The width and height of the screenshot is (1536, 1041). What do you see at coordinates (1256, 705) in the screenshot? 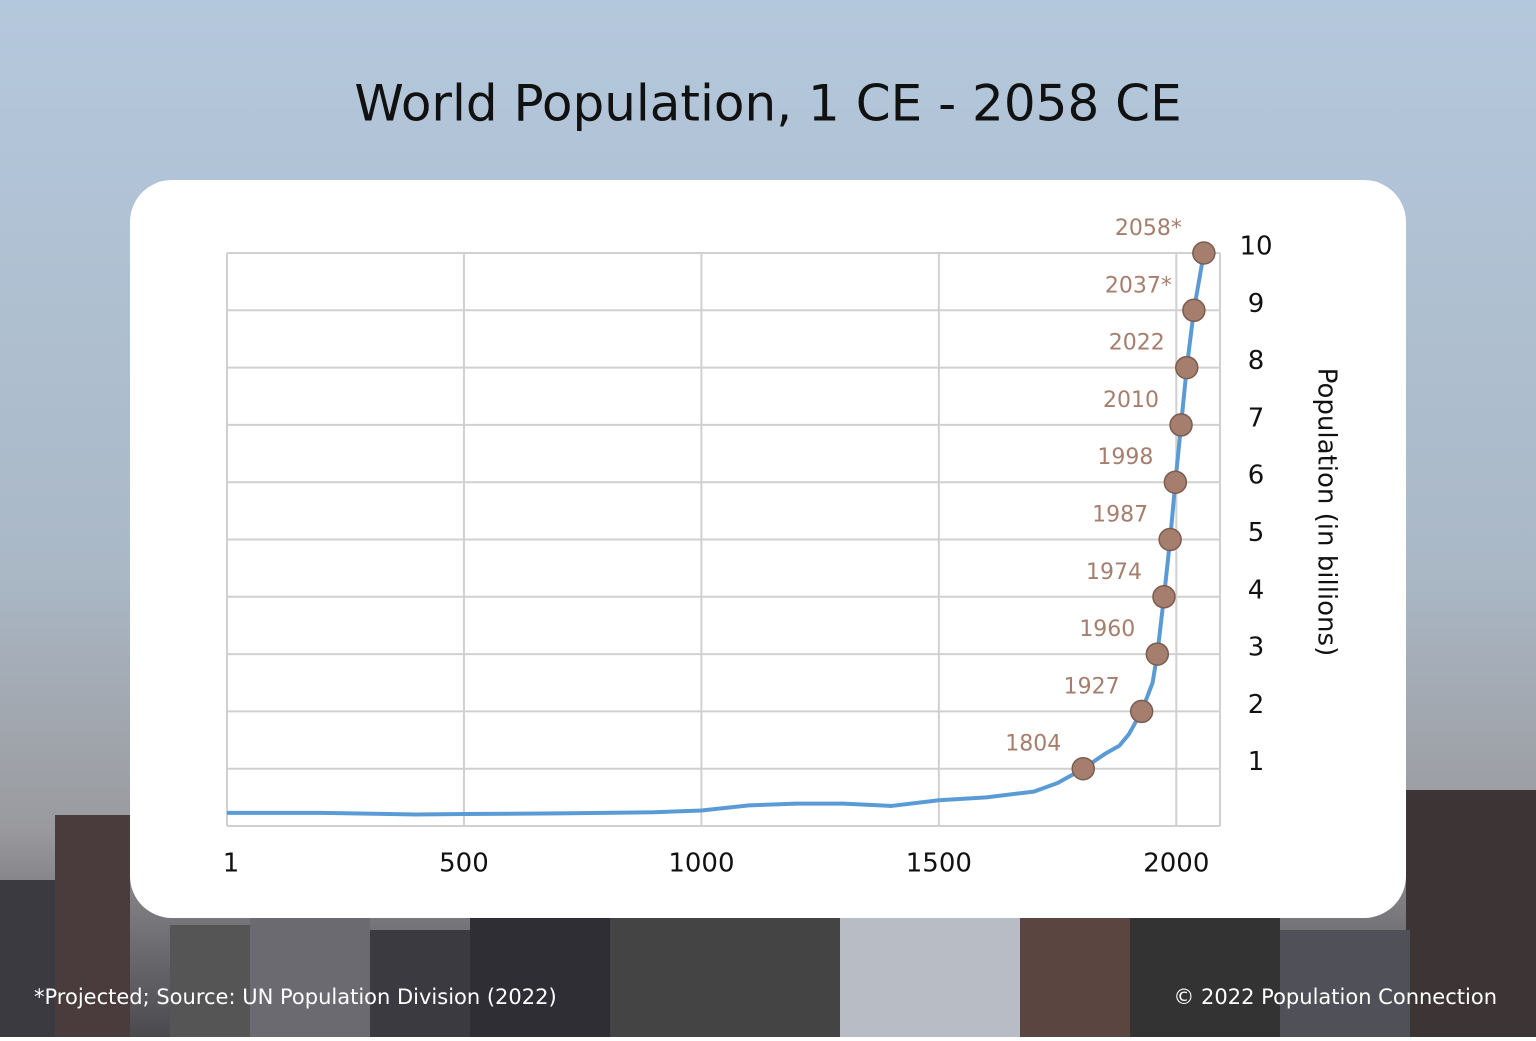
I see `y-tick-label: 2` at bounding box center [1256, 705].